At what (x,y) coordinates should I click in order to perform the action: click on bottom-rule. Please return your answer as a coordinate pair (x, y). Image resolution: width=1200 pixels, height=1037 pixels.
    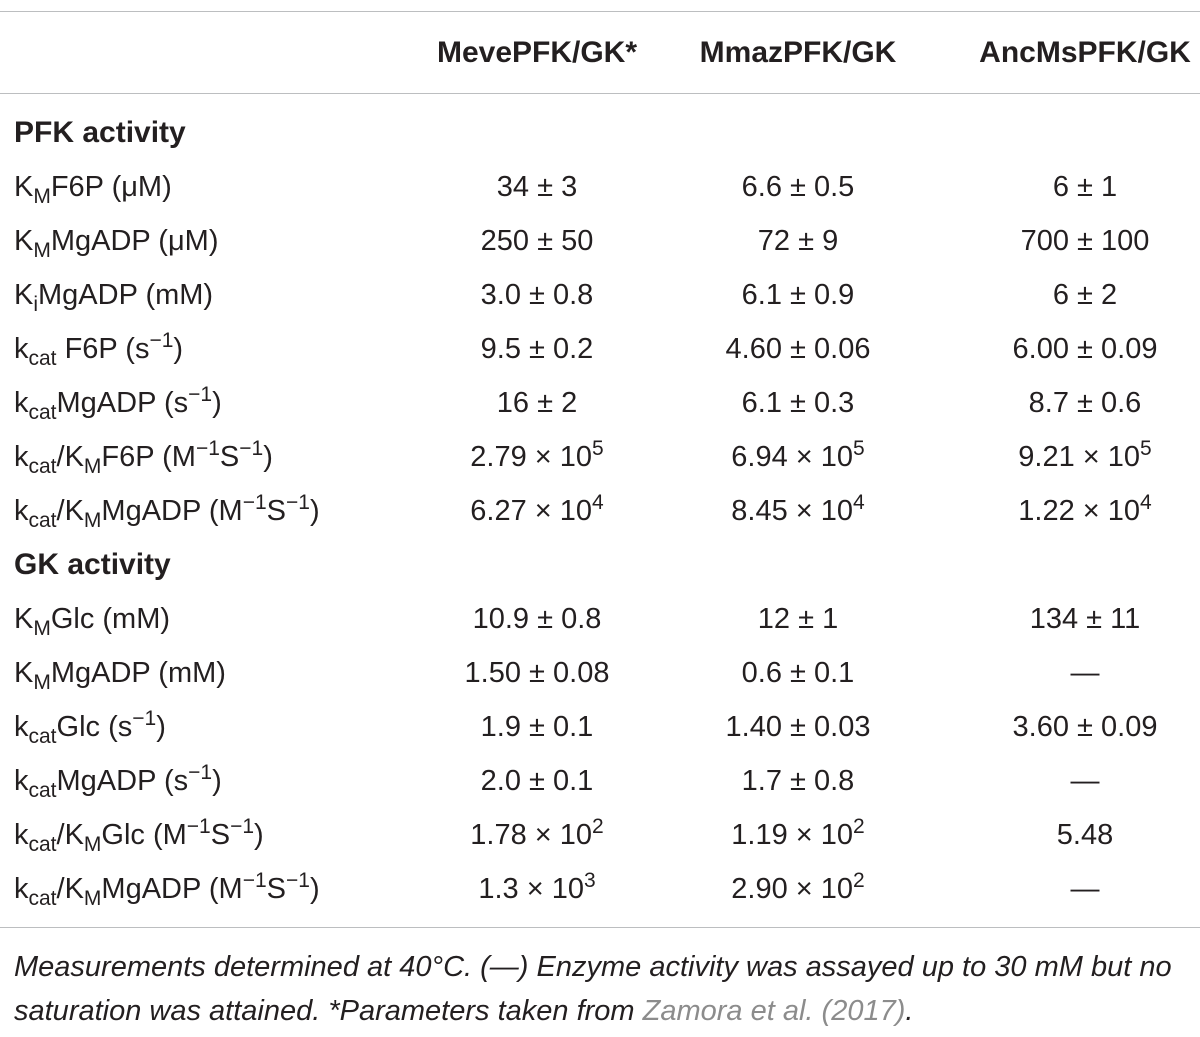
    Looking at the image, I should click on (600, 927).